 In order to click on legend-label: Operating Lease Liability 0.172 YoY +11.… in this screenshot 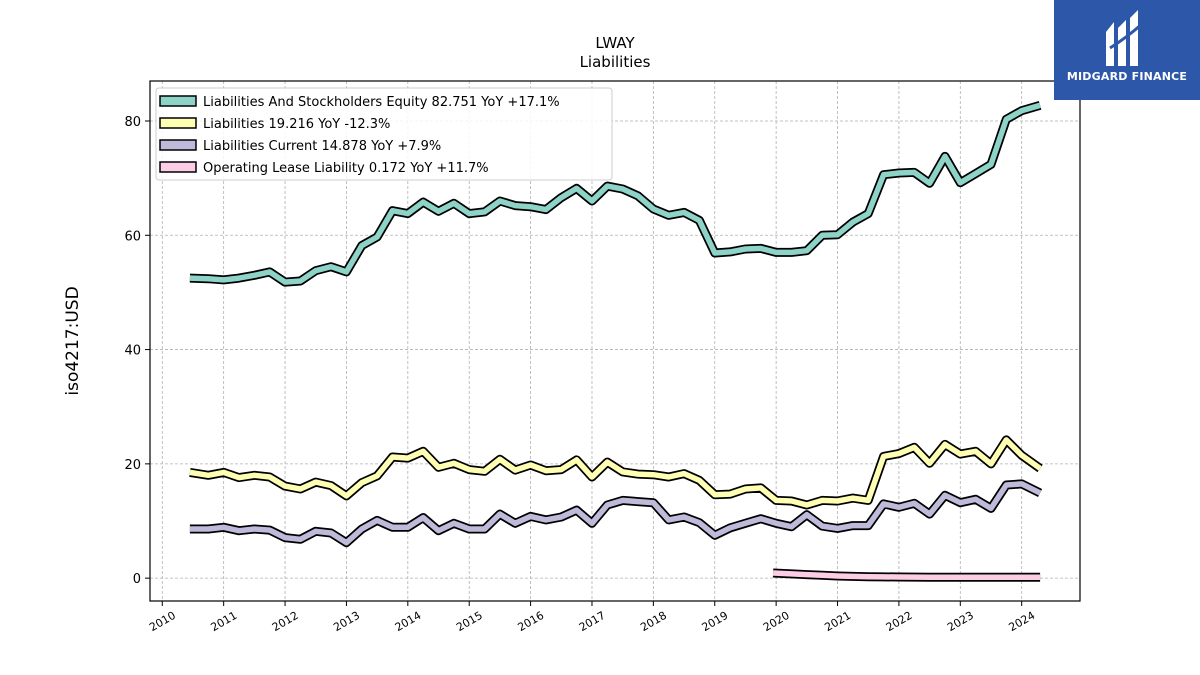, I will do `click(346, 168)`.